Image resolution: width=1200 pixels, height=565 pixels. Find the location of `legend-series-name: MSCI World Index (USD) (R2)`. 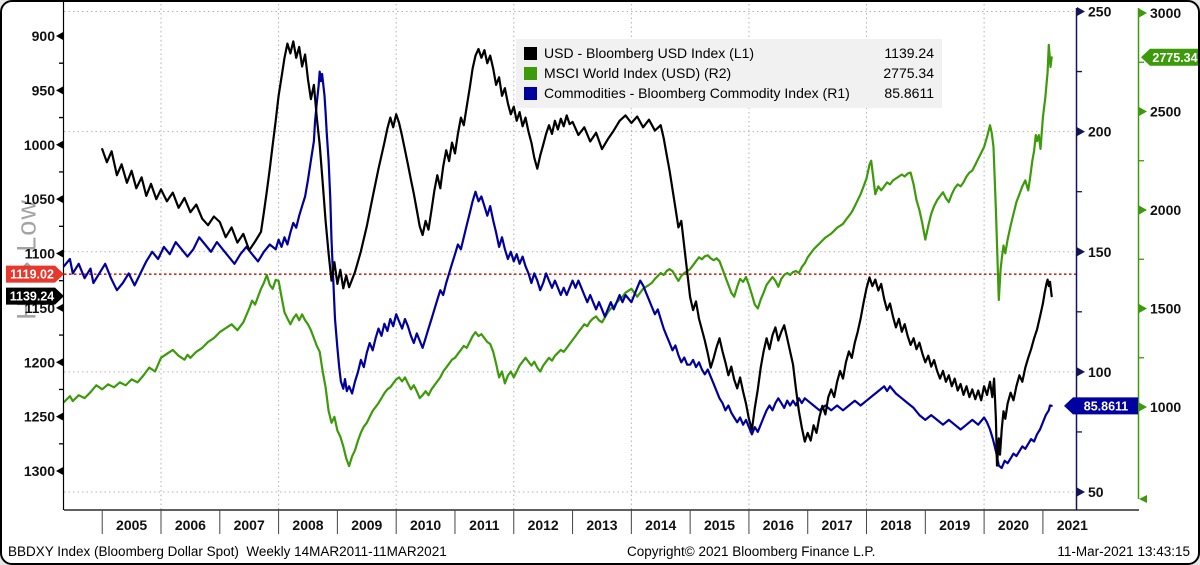

legend-series-name: MSCI World Index (USD) (R2) is located at coordinates (638, 73).